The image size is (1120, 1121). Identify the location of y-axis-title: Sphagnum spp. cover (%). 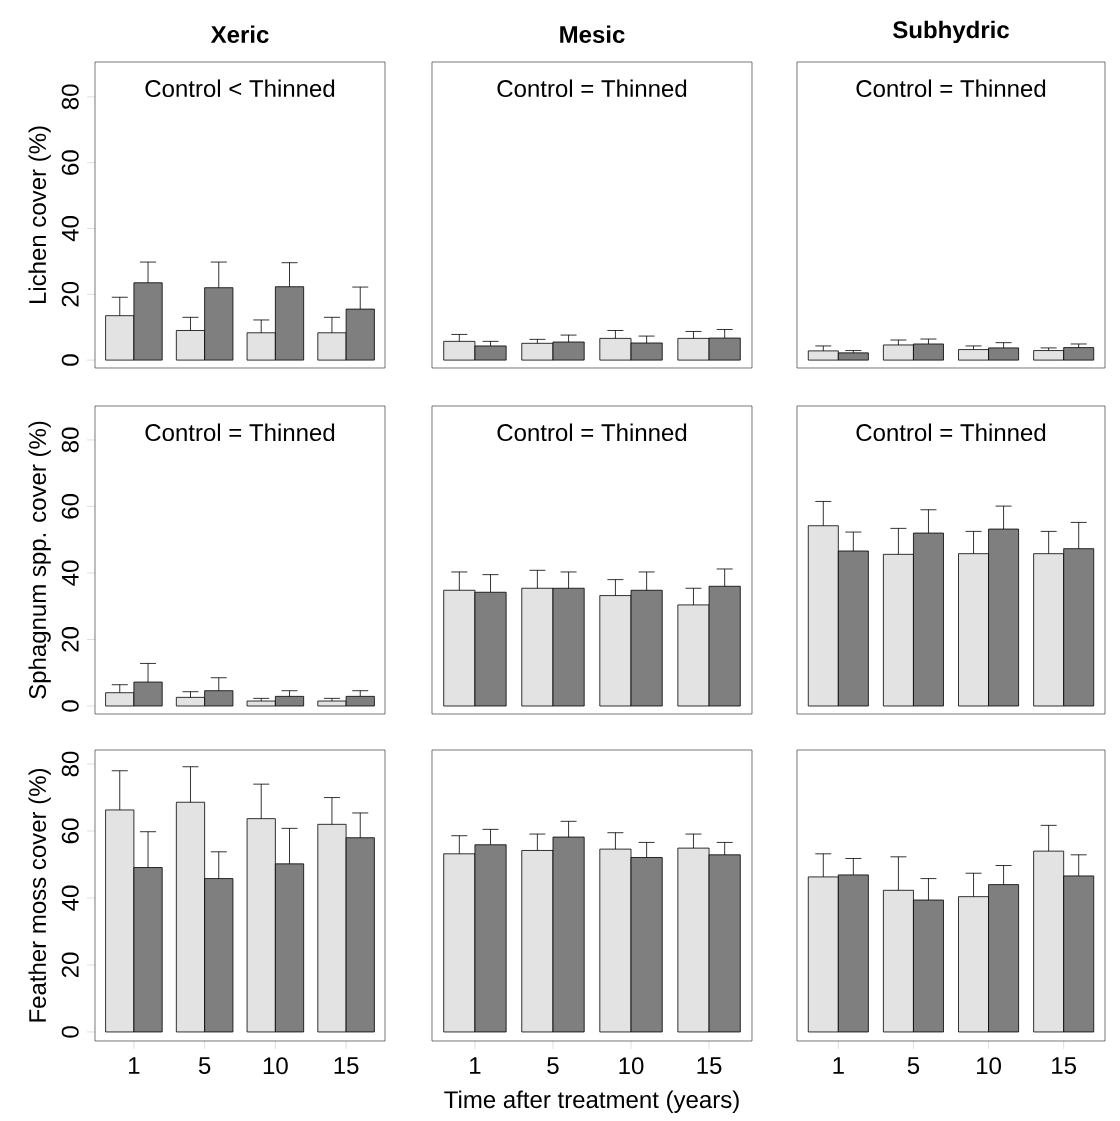
(39, 560).